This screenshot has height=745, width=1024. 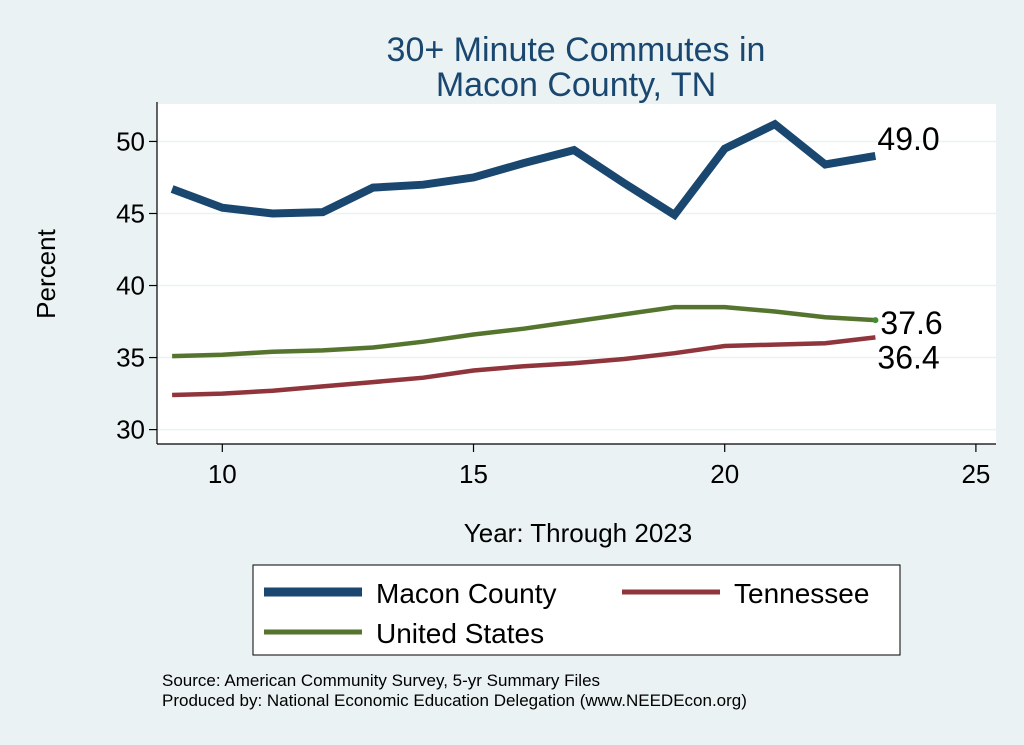 What do you see at coordinates (46, 273) in the screenshot?
I see `y-axis-label: Percent` at bounding box center [46, 273].